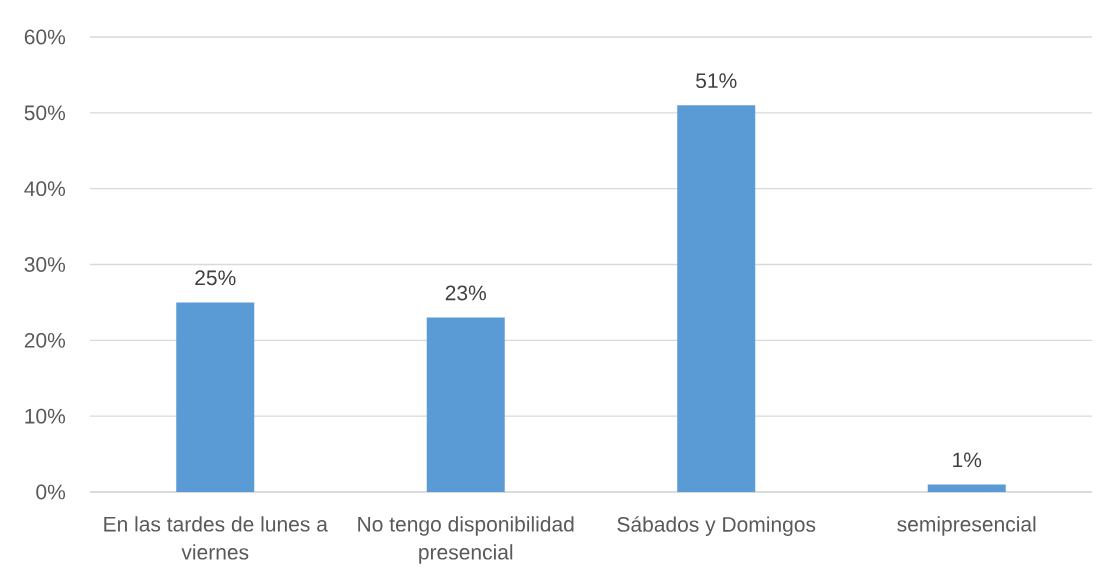  What do you see at coordinates (466, 540) in the screenshot?
I see `x-tick-label: No tengo disponibilidad presencial` at bounding box center [466, 540].